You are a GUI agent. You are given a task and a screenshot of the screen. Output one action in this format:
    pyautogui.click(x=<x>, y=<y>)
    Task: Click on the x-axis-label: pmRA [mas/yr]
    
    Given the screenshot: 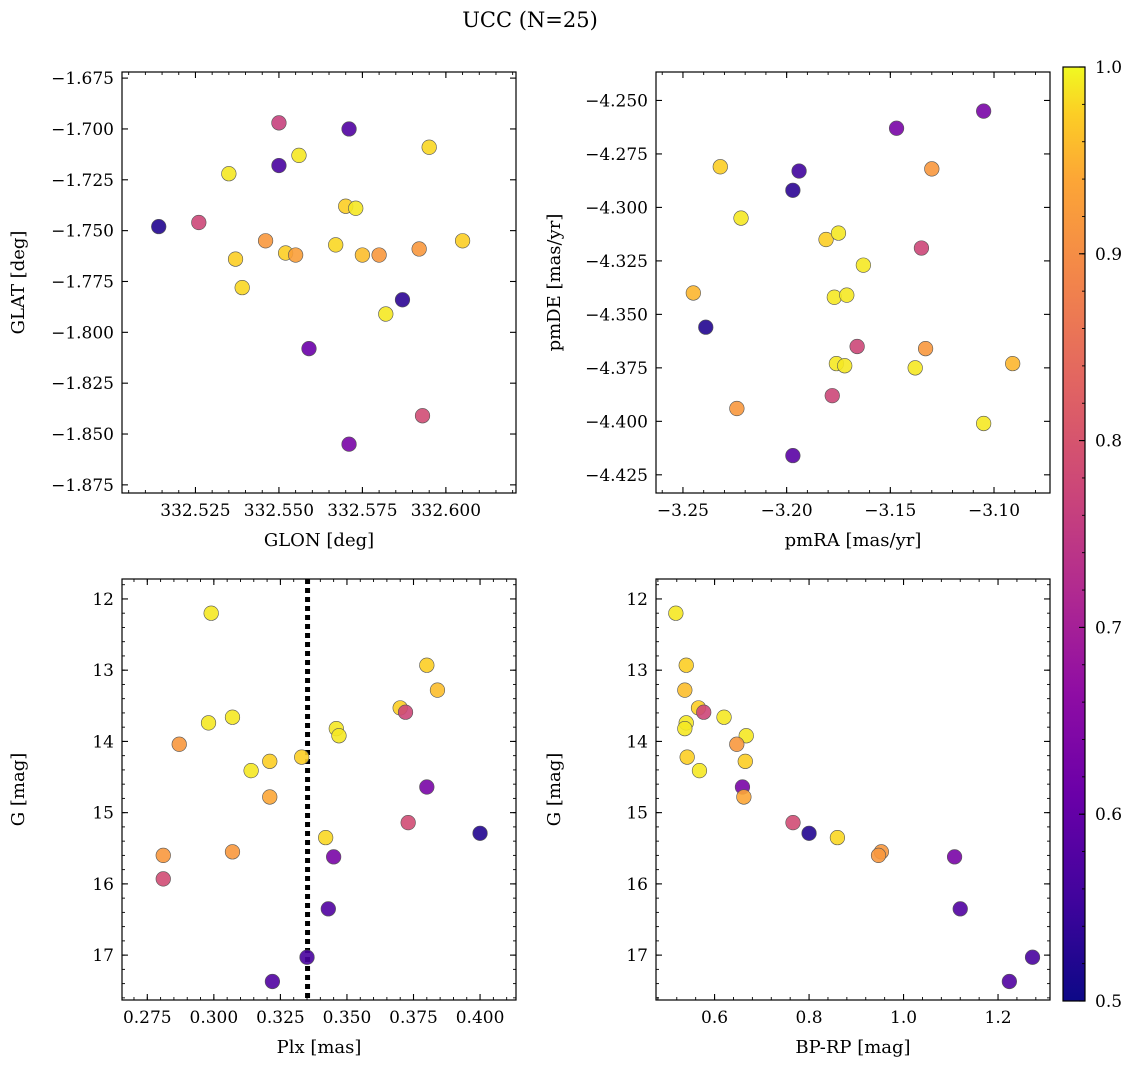 What is the action you would take?
    pyautogui.click(x=853, y=540)
    